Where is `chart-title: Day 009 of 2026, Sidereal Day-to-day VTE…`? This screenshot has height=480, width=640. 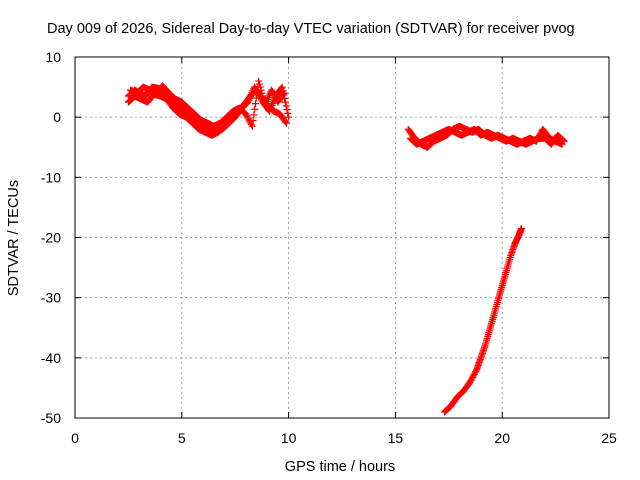
chart-title: Day 009 of 2026, Sidereal Day-to-day VTE… is located at coordinates (311, 29).